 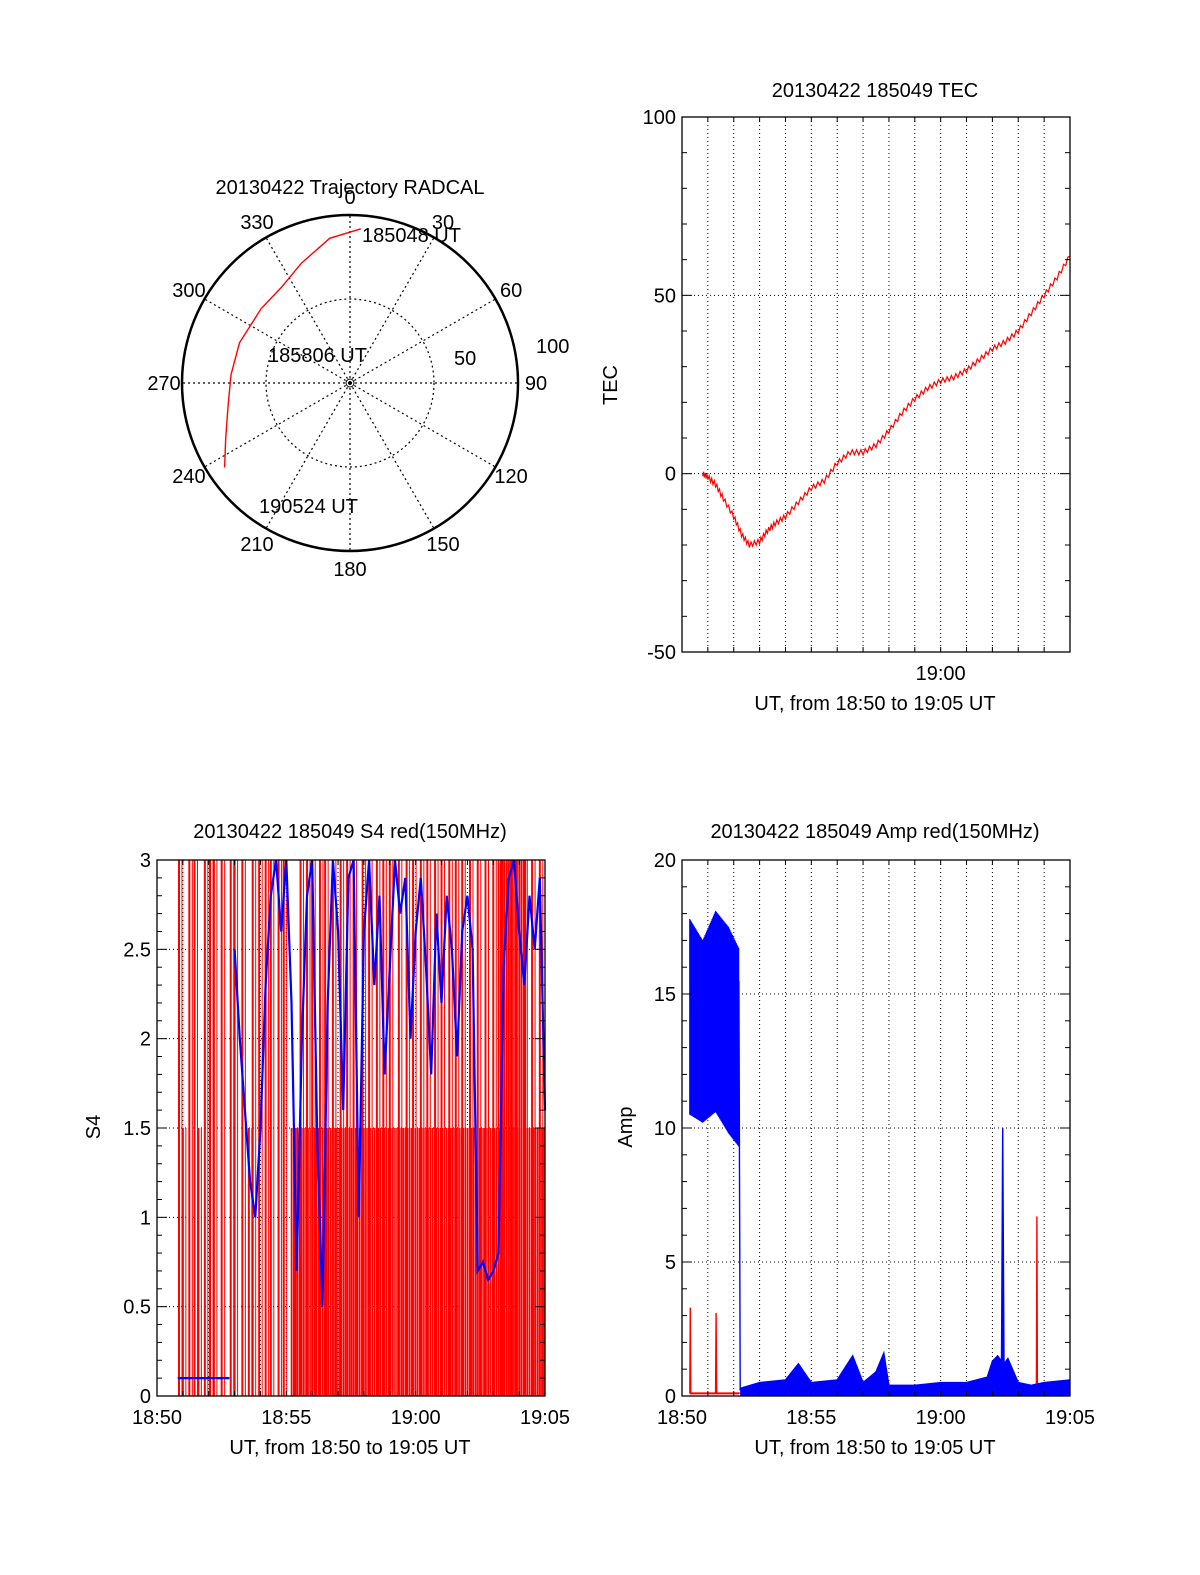 What do you see at coordinates (145, 861) in the screenshot?
I see `y-tick-label: 3` at bounding box center [145, 861].